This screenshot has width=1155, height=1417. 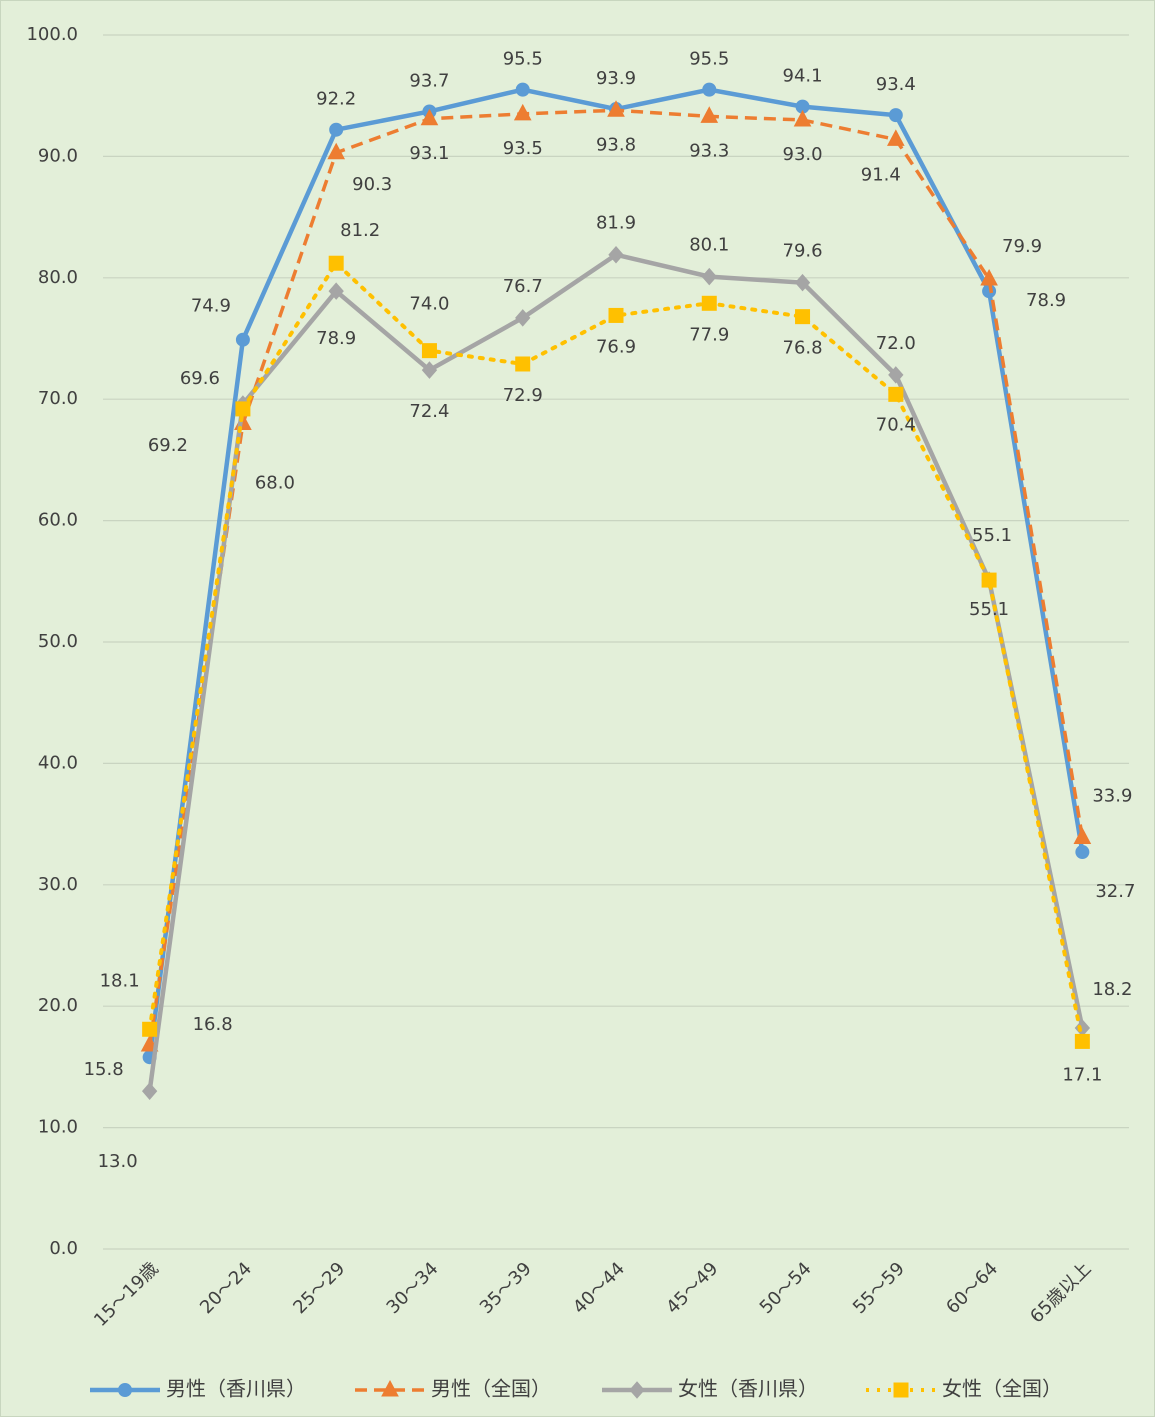 I want to click on data-label: 72.0, so click(x=896, y=343).